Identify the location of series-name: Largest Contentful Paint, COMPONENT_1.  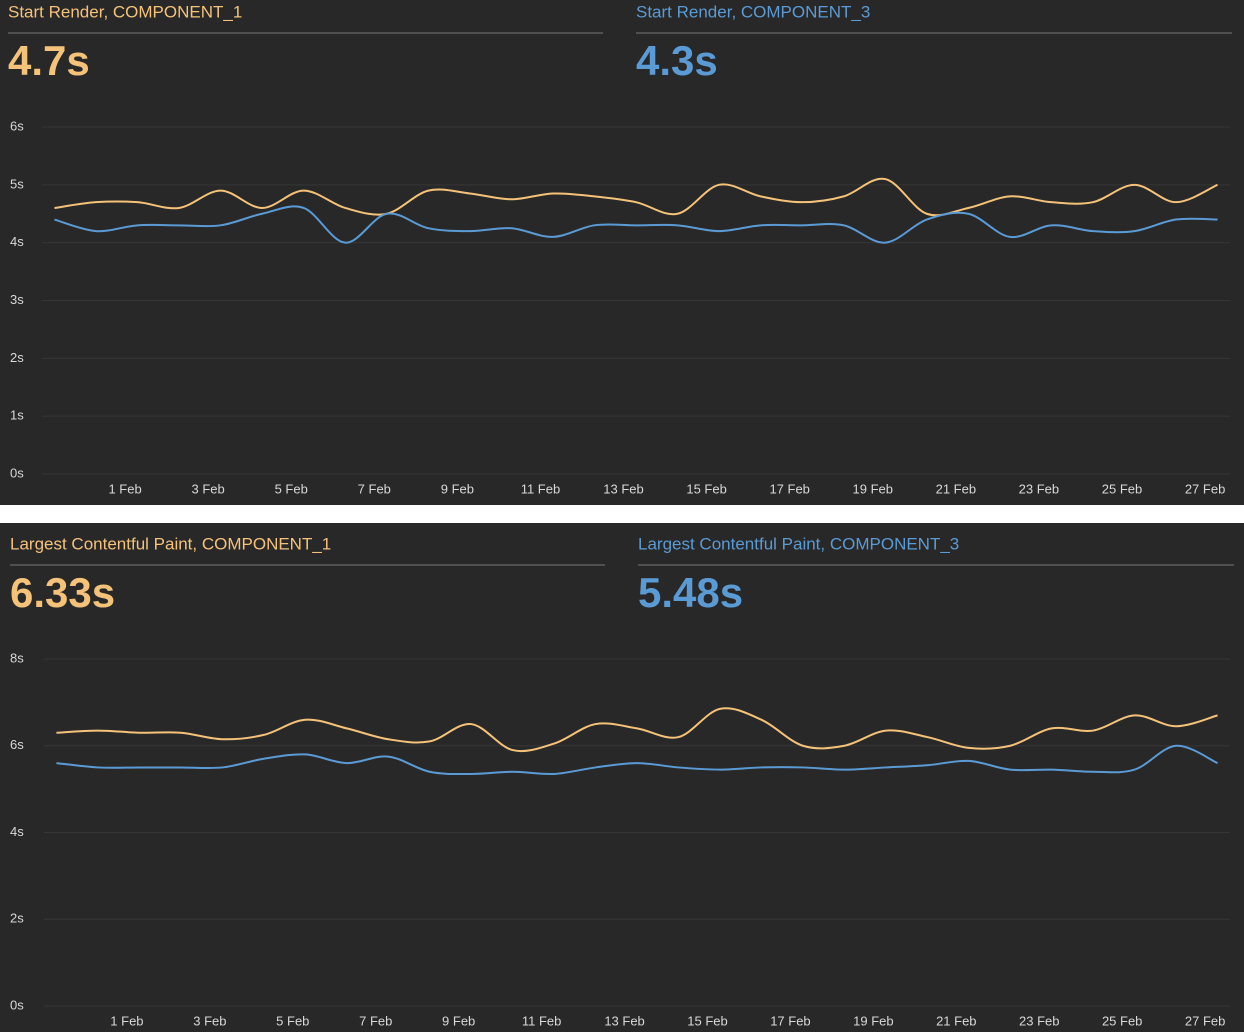
(170, 543).